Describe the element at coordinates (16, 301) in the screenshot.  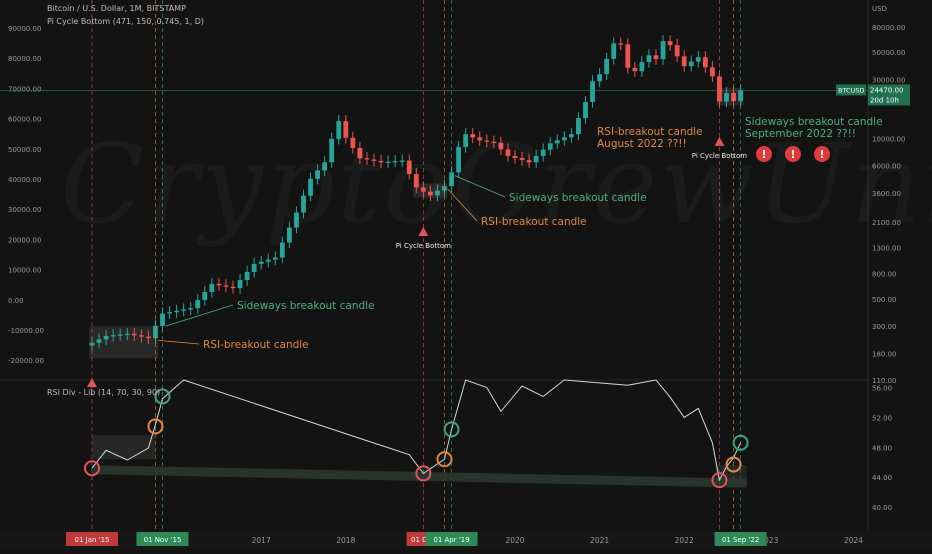
I see `left-axis-tick: 0.00` at that location.